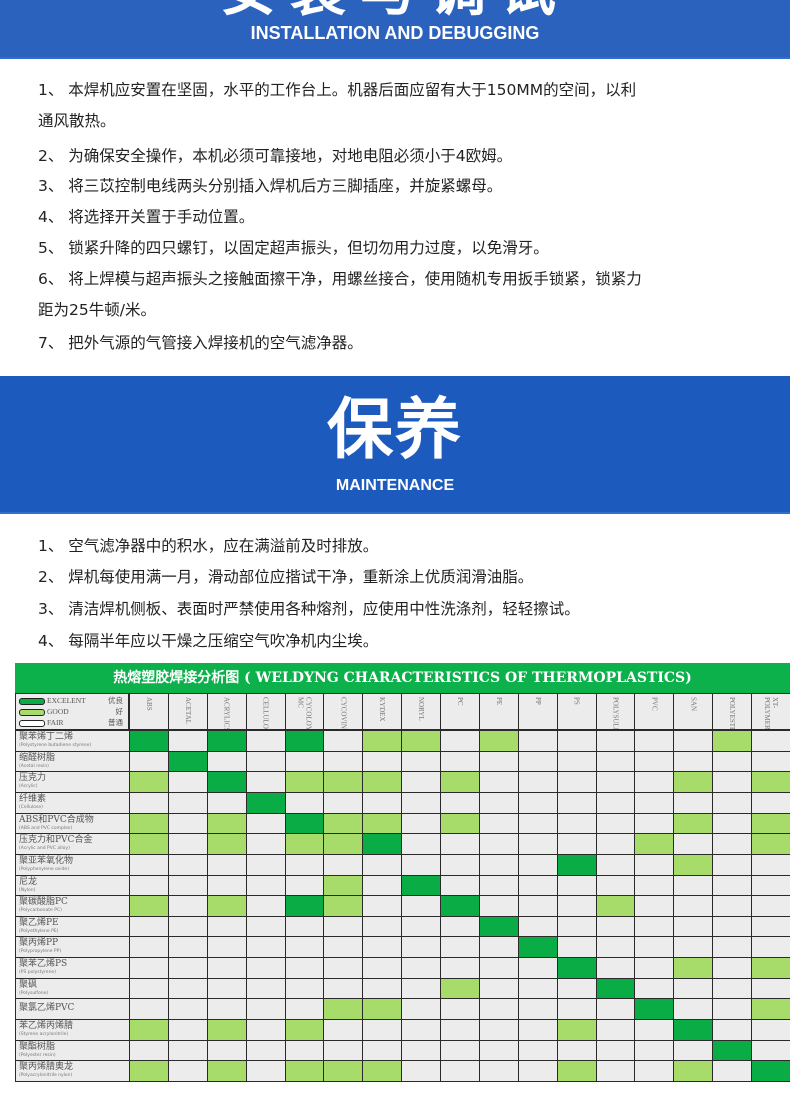 The image size is (790, 1094). What do you see at coordinates (58, 711) in the screenshot?
I see `legend-label: GOOD` at bounding box center [58, 711].